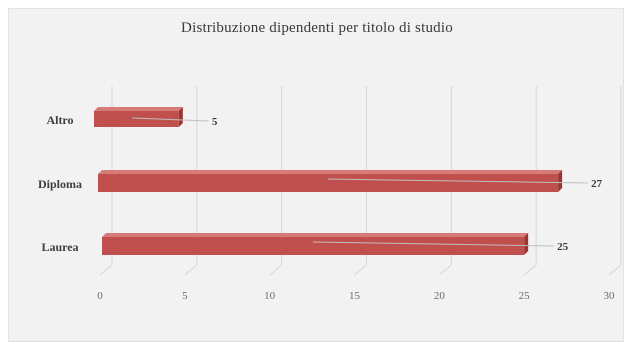  I want to click on x-tick-label: 30, so click(610, 296).